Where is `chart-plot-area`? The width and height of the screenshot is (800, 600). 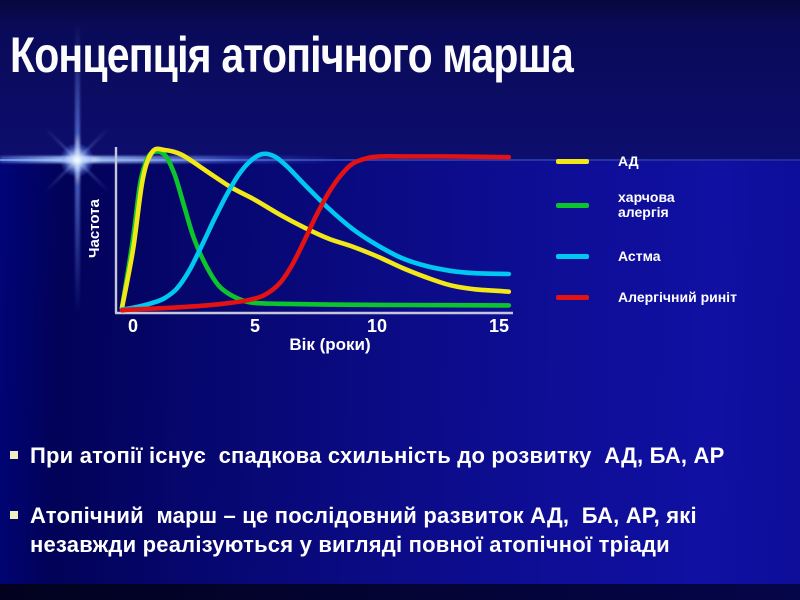 chart-plot-area is located at coordinates (313, 230).